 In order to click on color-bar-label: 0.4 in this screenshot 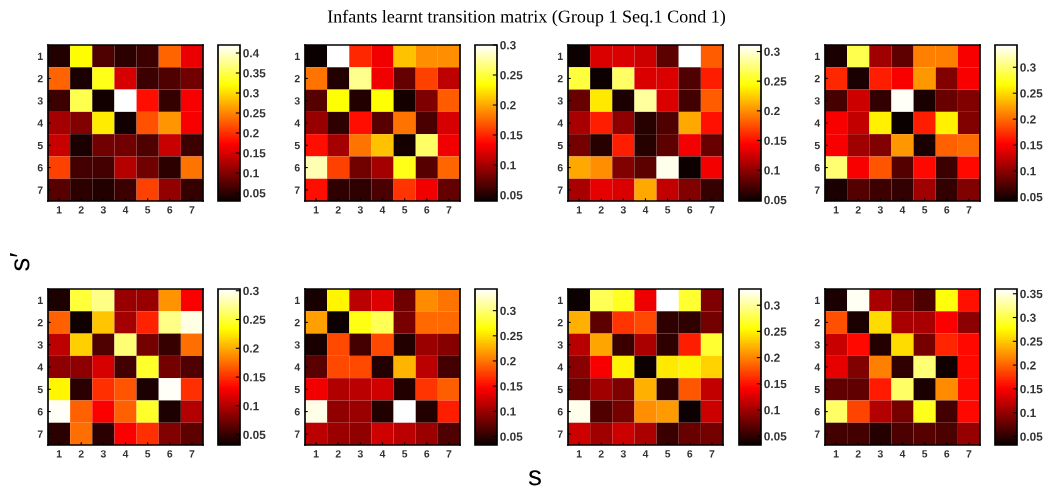, I will do `click(251, 53)`.